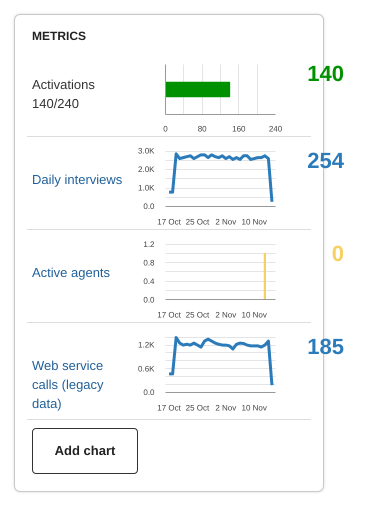 The width and height of the screenshot is (366, 508). Describe the element at coordinates (275, 129) in the screenshot. I see `x-tick-label: 240` at that location.